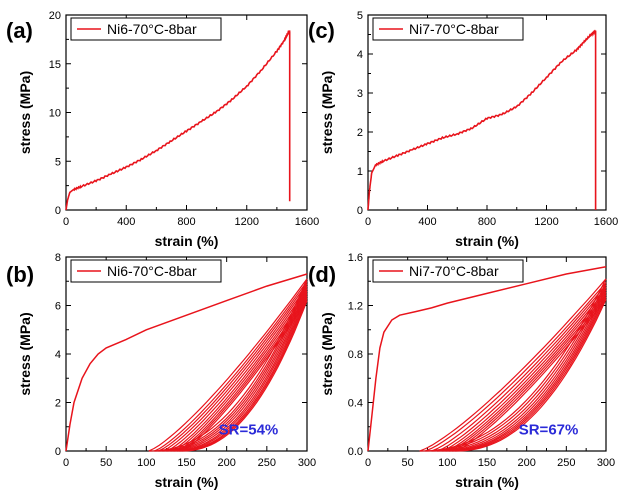 This screenshot has height=490, width=621. What do you see at coordinates (55, 65) in the screenshot?
I see `y-tick-label: 15` at bounding box center [55, 65].